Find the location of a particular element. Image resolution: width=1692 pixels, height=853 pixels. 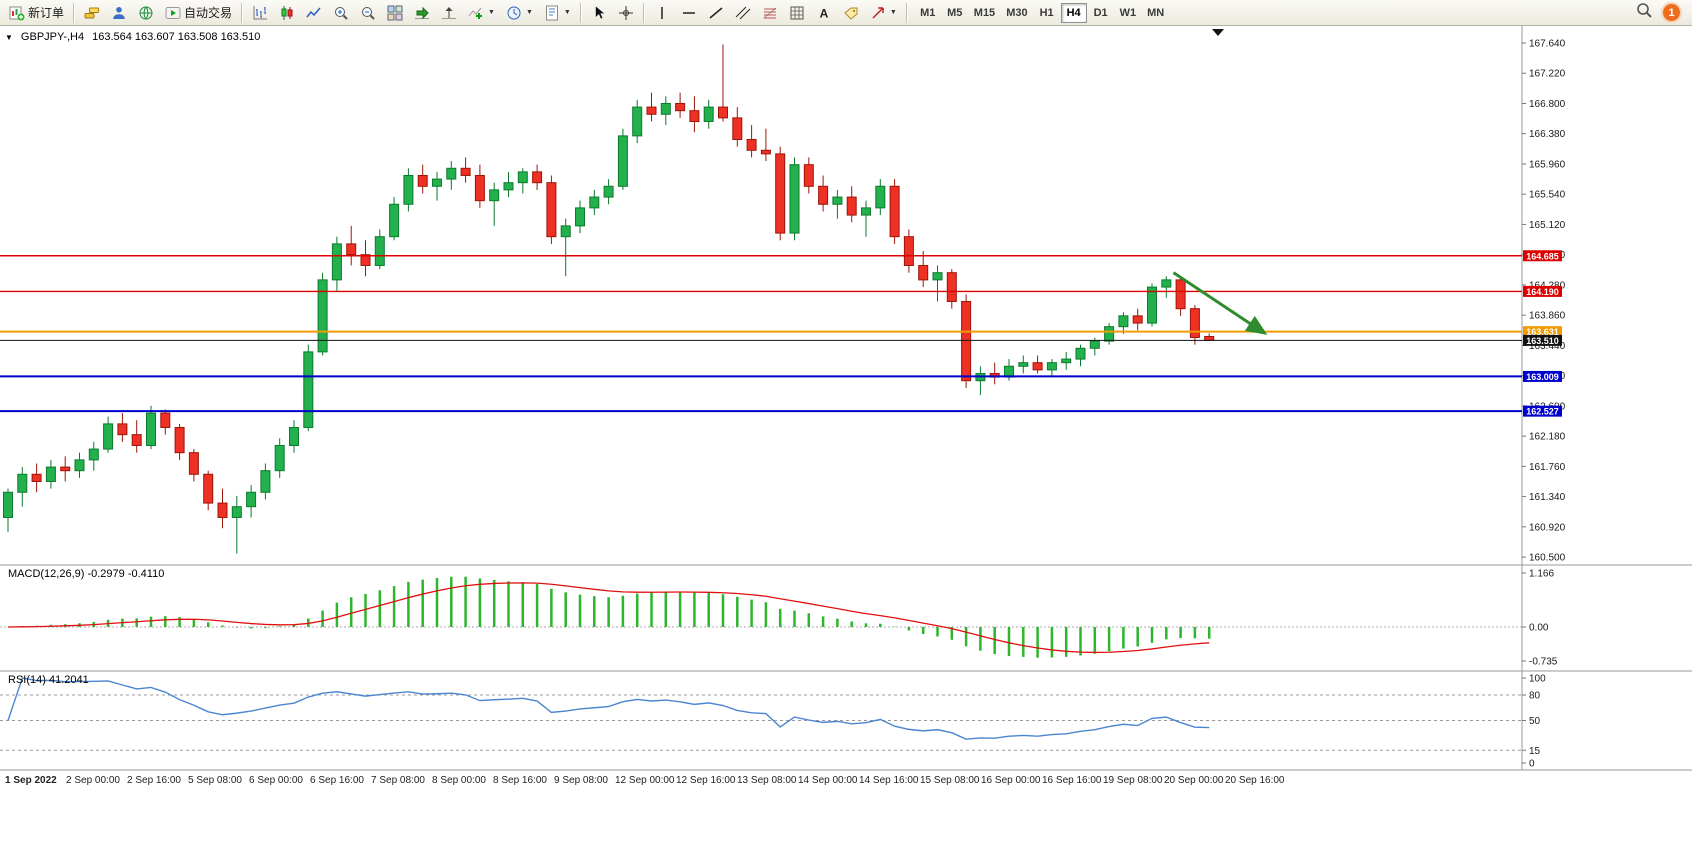

time-axis-label: 2 Sep 16:00 is located at coordinates (154, 780).